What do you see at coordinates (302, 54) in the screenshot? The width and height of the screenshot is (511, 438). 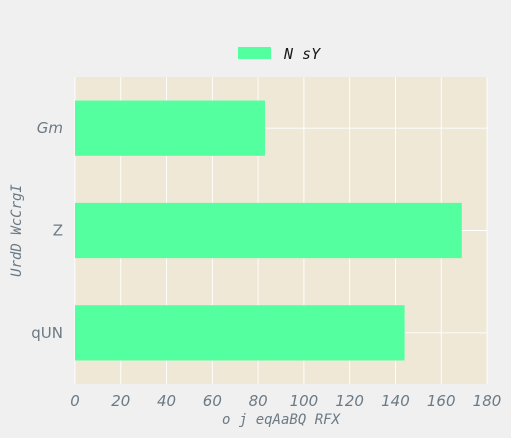 I see `legend-label: N sY` at bounding box center [302, 54].